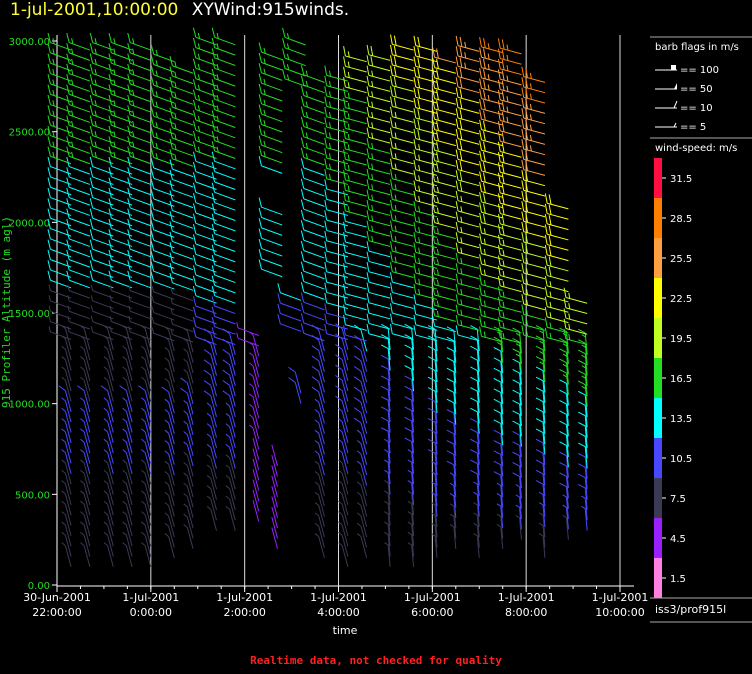 This screenshot has width=752, height=674. What do you see at coordinates (432, 597) in the screenshot?
I see `x-tick-label: 1-Jul-2001` at bounding box center [432, 597].